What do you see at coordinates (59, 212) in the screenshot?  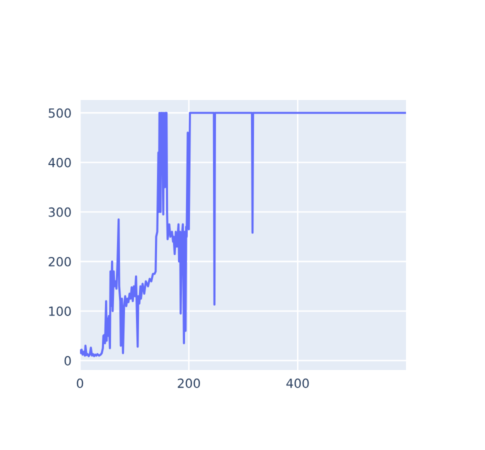 I see `y-tick-label: 300` at bounding box center [59, 212].